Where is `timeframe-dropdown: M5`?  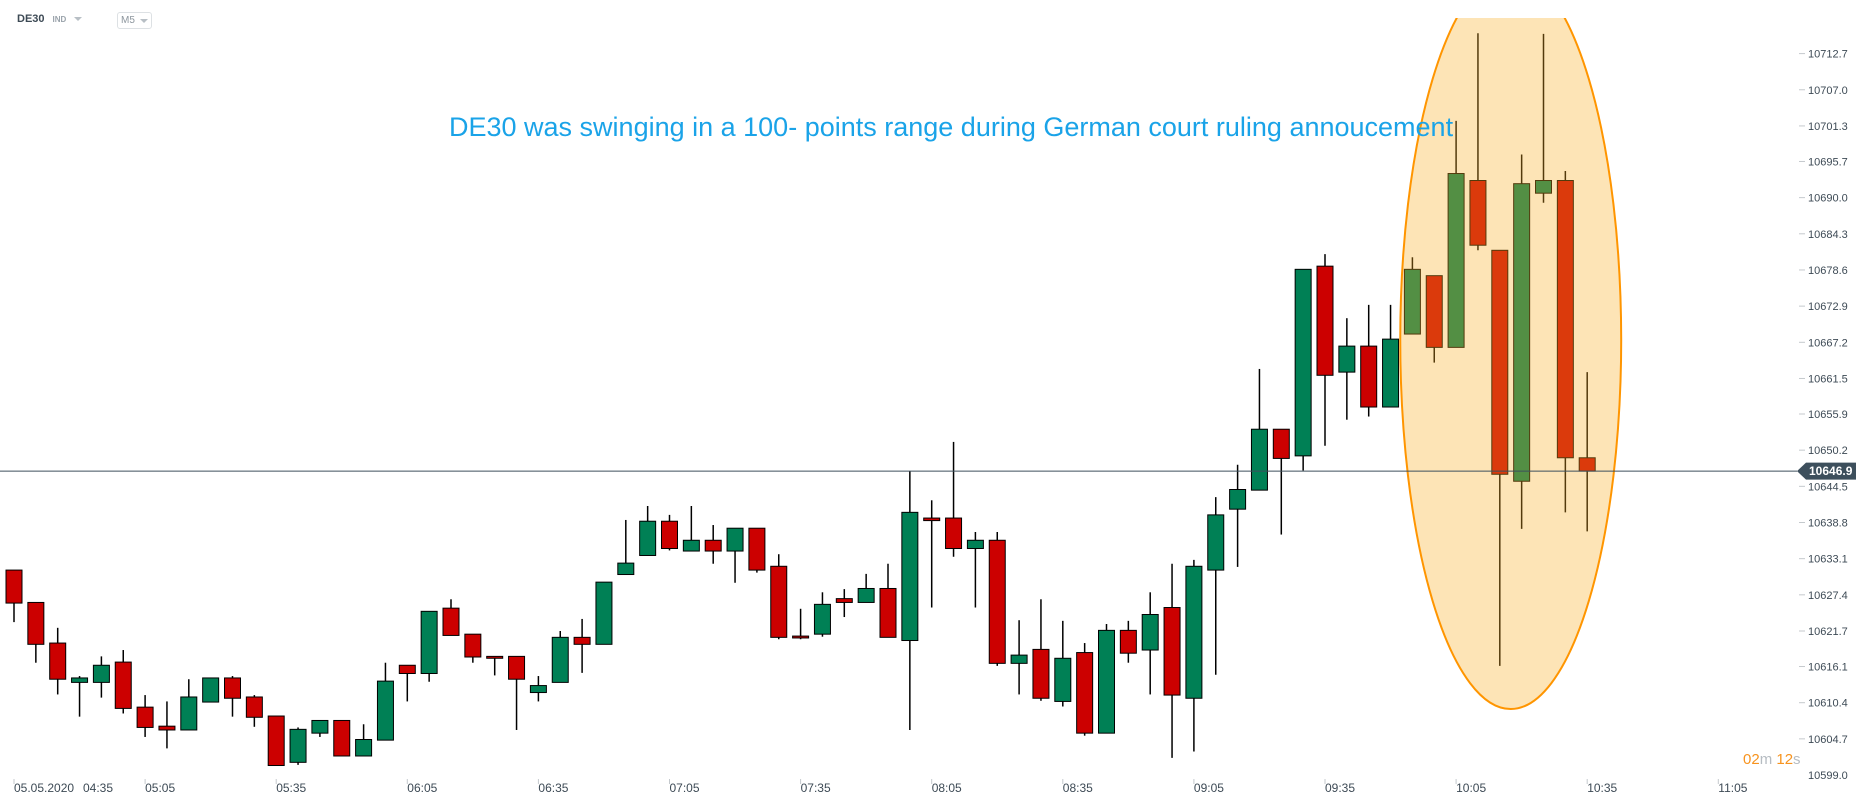 timeframe-dropdown: M5 is located at coordinates (134, 20).